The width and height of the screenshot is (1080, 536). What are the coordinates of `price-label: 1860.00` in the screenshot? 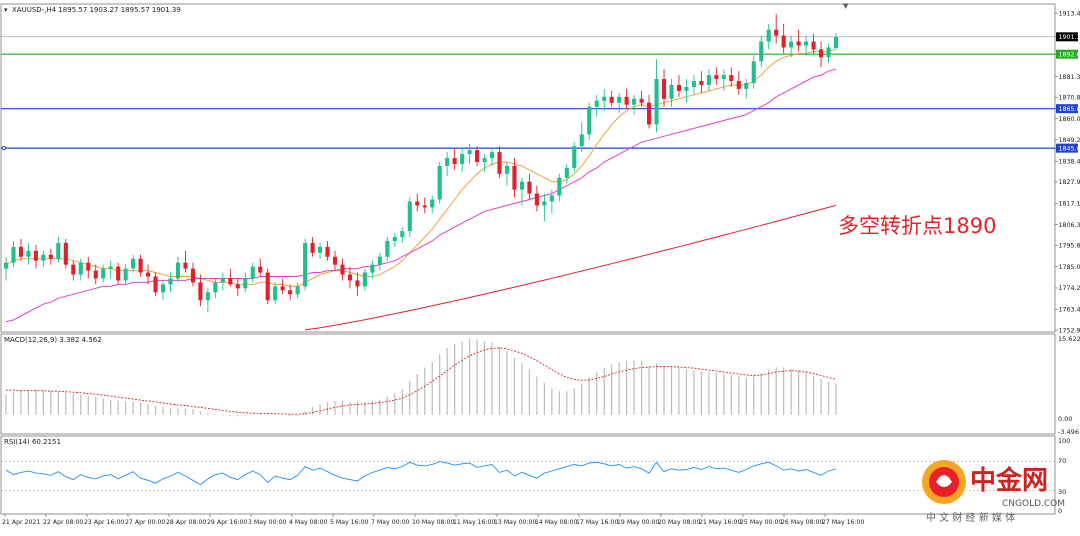 It's located at (1069, 119).